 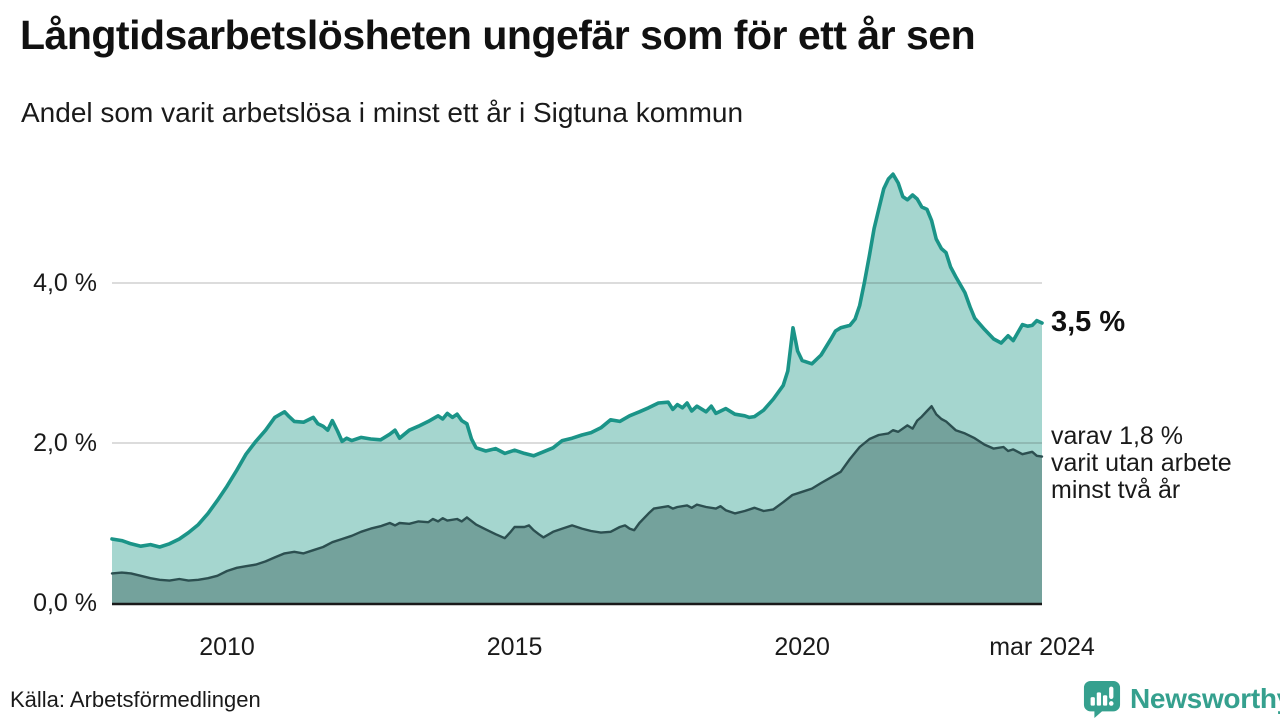 I want to click on y-axis-tick-label: 2,0 %, so click(x=65, y=443).